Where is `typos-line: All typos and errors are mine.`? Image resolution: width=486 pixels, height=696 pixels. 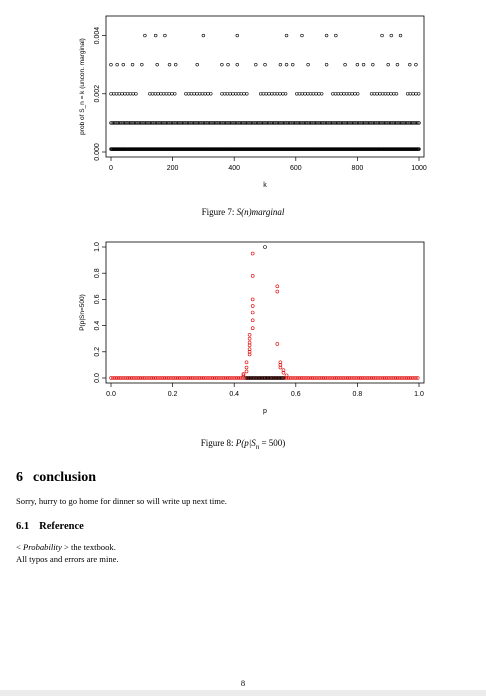 typos-line: All typos and errors are mine. is located at coordinates (67, 559).